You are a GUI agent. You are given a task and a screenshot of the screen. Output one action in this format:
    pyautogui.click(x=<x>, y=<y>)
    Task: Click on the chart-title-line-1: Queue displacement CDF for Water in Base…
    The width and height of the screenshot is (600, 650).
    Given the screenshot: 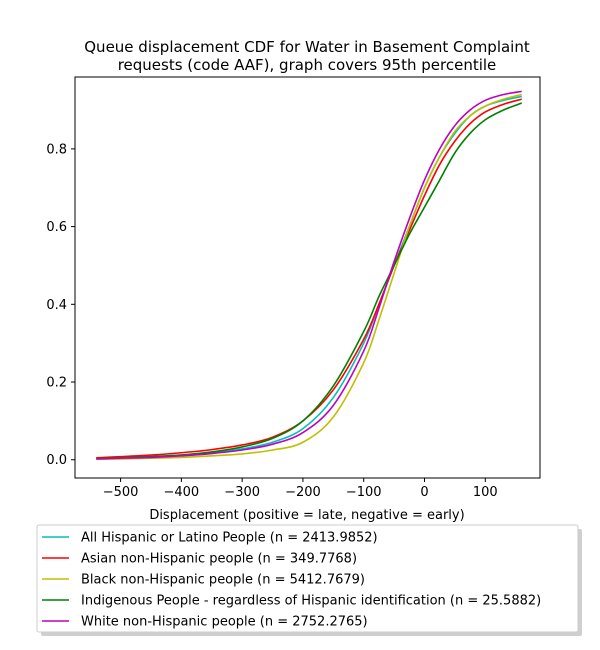 What is the action you would take?
    pyautogui.click(x=307, y=47)
    